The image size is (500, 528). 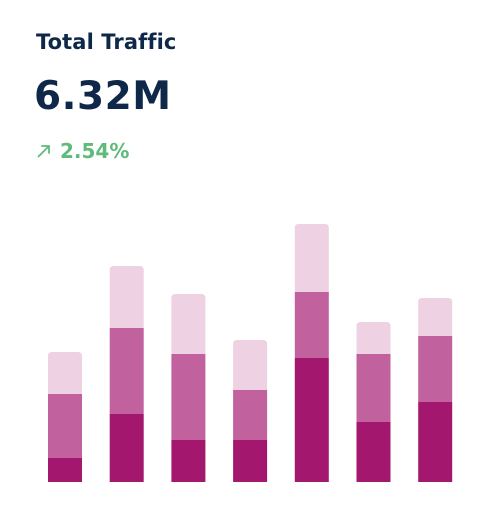 I want to click on total-value: 6.32M, so click(x=103, y=96).